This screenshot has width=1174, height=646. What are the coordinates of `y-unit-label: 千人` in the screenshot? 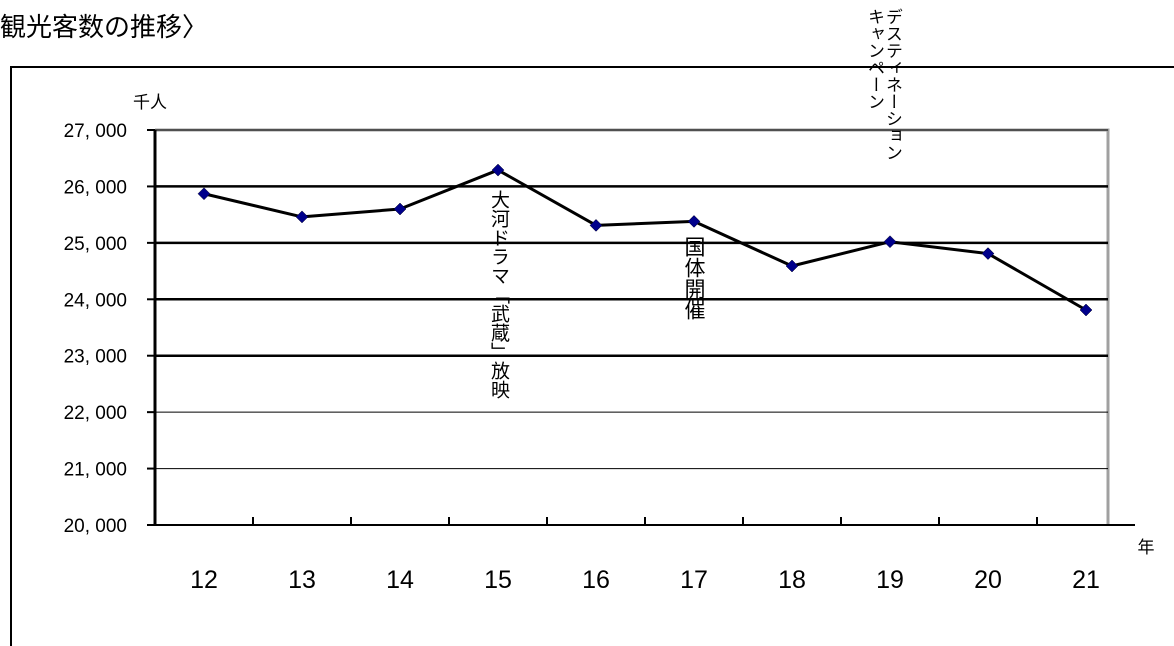 It's located at (150, 103).